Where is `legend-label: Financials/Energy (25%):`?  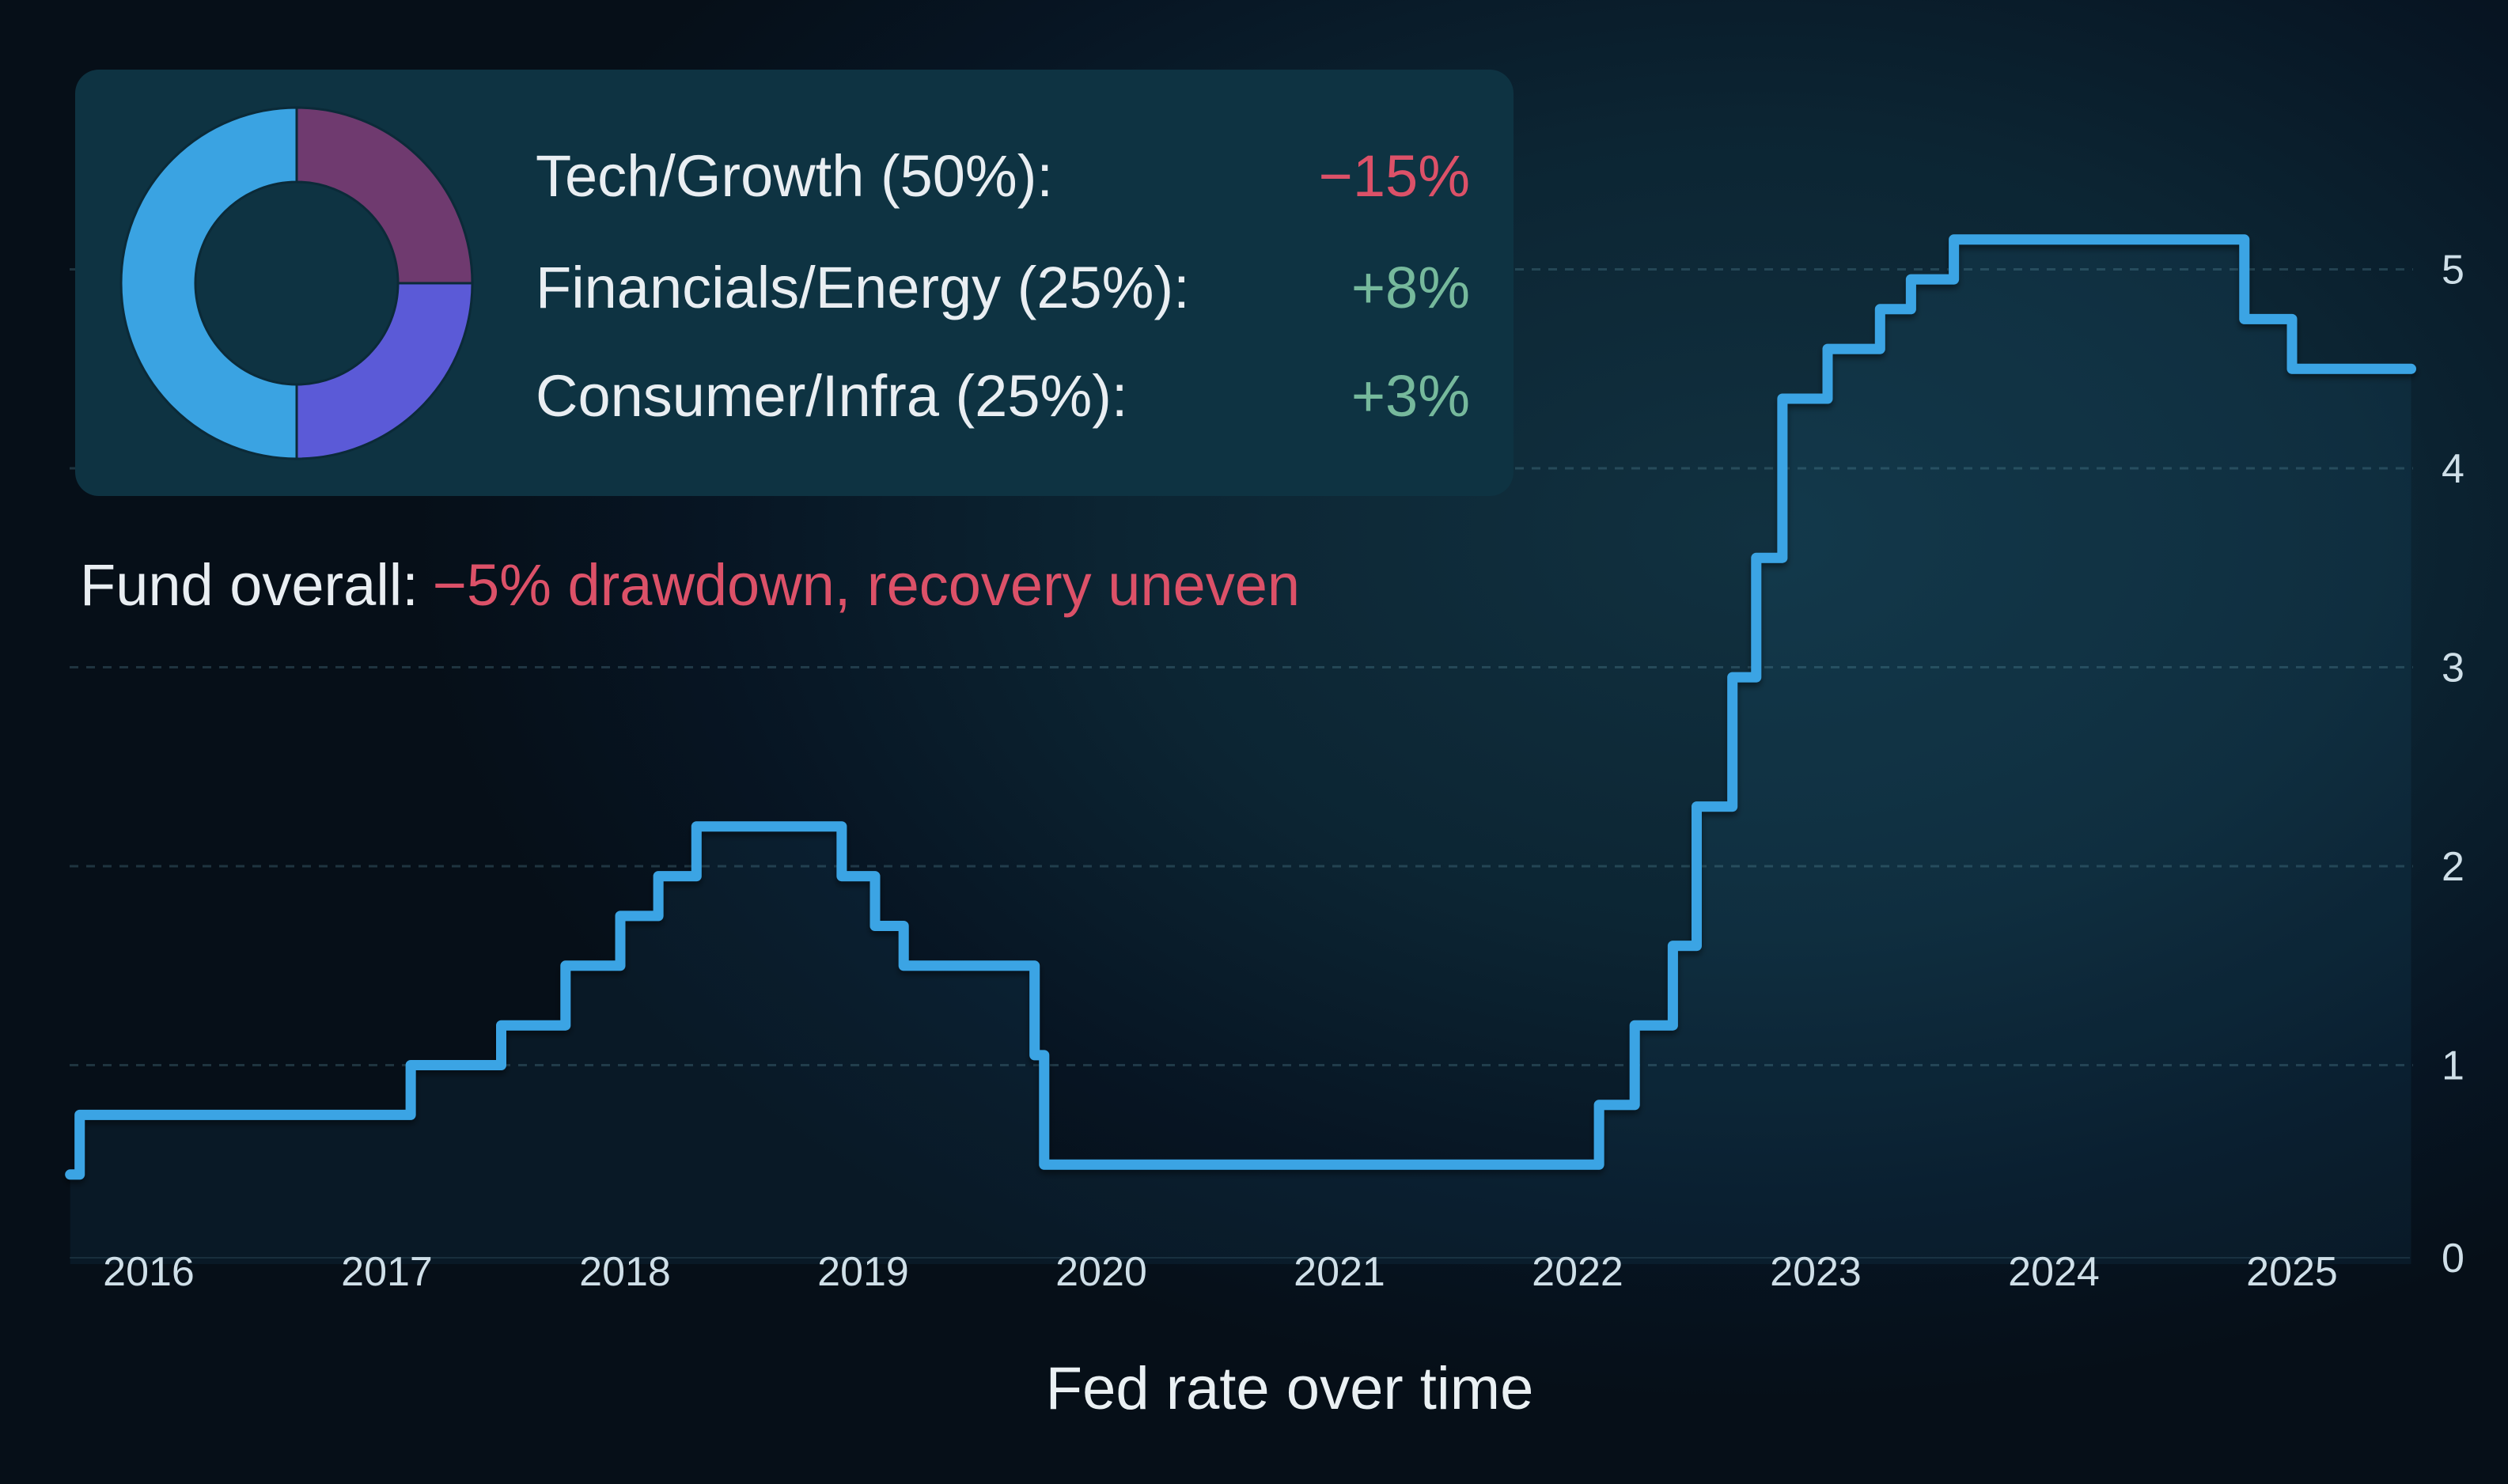
legend-label: Financials/Energy (25%): is located at coordinates (863, 287).